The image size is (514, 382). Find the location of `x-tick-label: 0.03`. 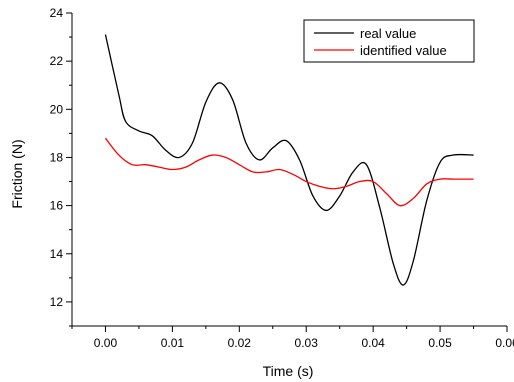

x-tick-label: 0.03 is located at coordinates (307, 343).